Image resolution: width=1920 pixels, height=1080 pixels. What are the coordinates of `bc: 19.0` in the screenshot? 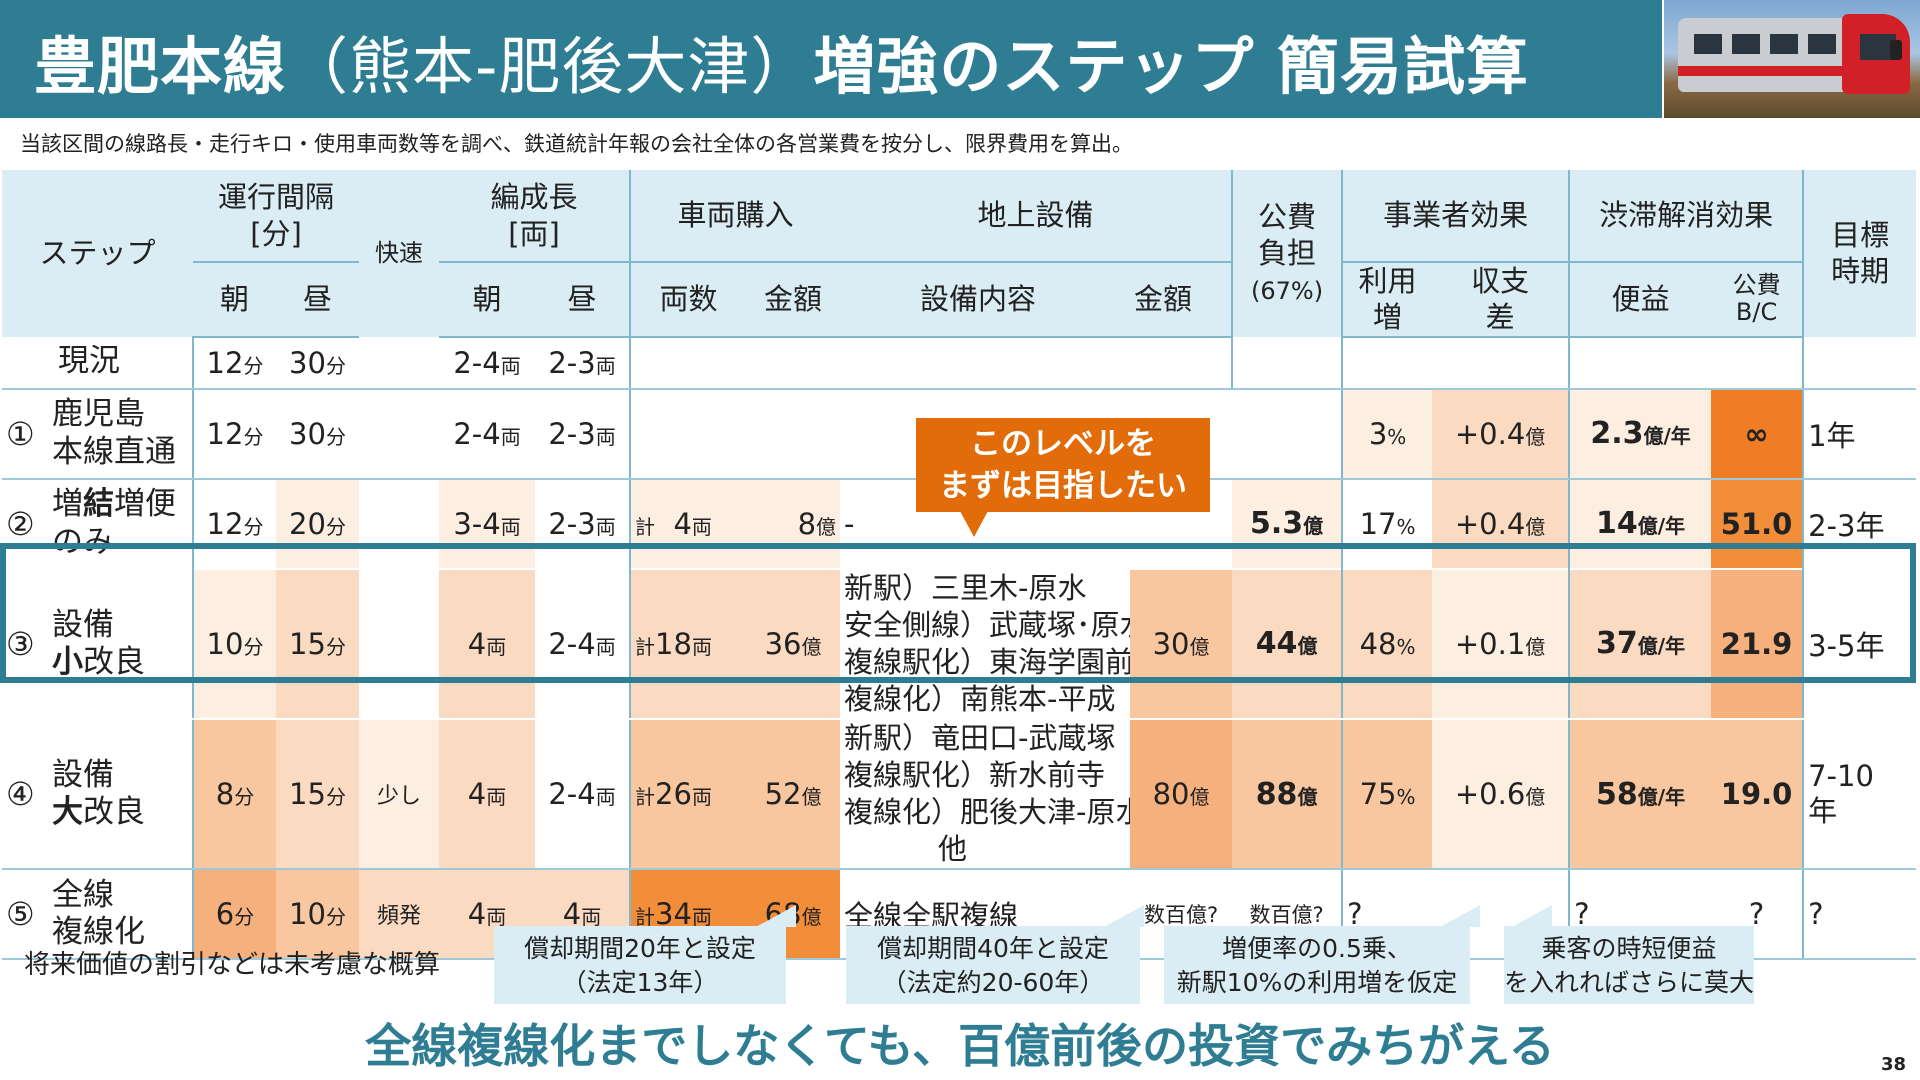 It's located at (1757, 794).